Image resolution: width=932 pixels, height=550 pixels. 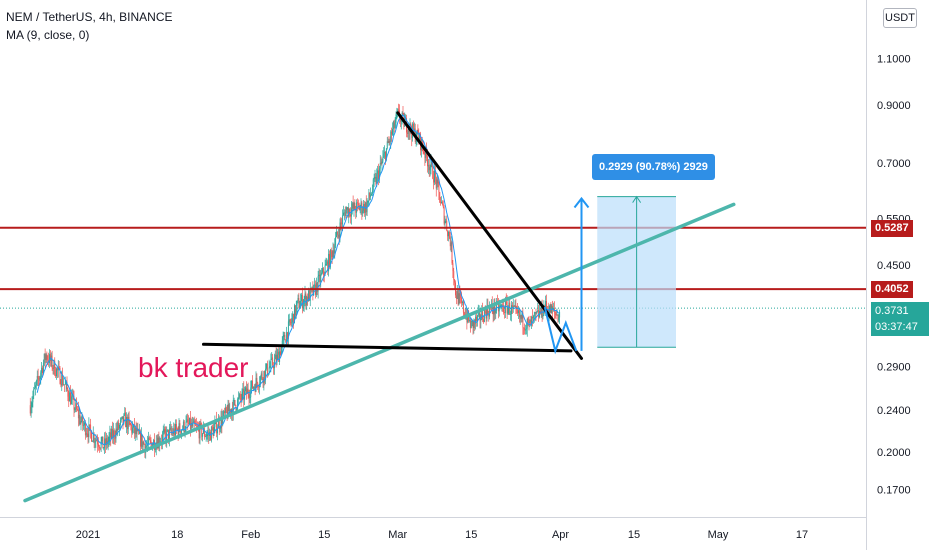 What do you see at coordinates (900, 18) in the screenshot?
I see `currency-unit-button: USDT` at bounding box center [900, 18].